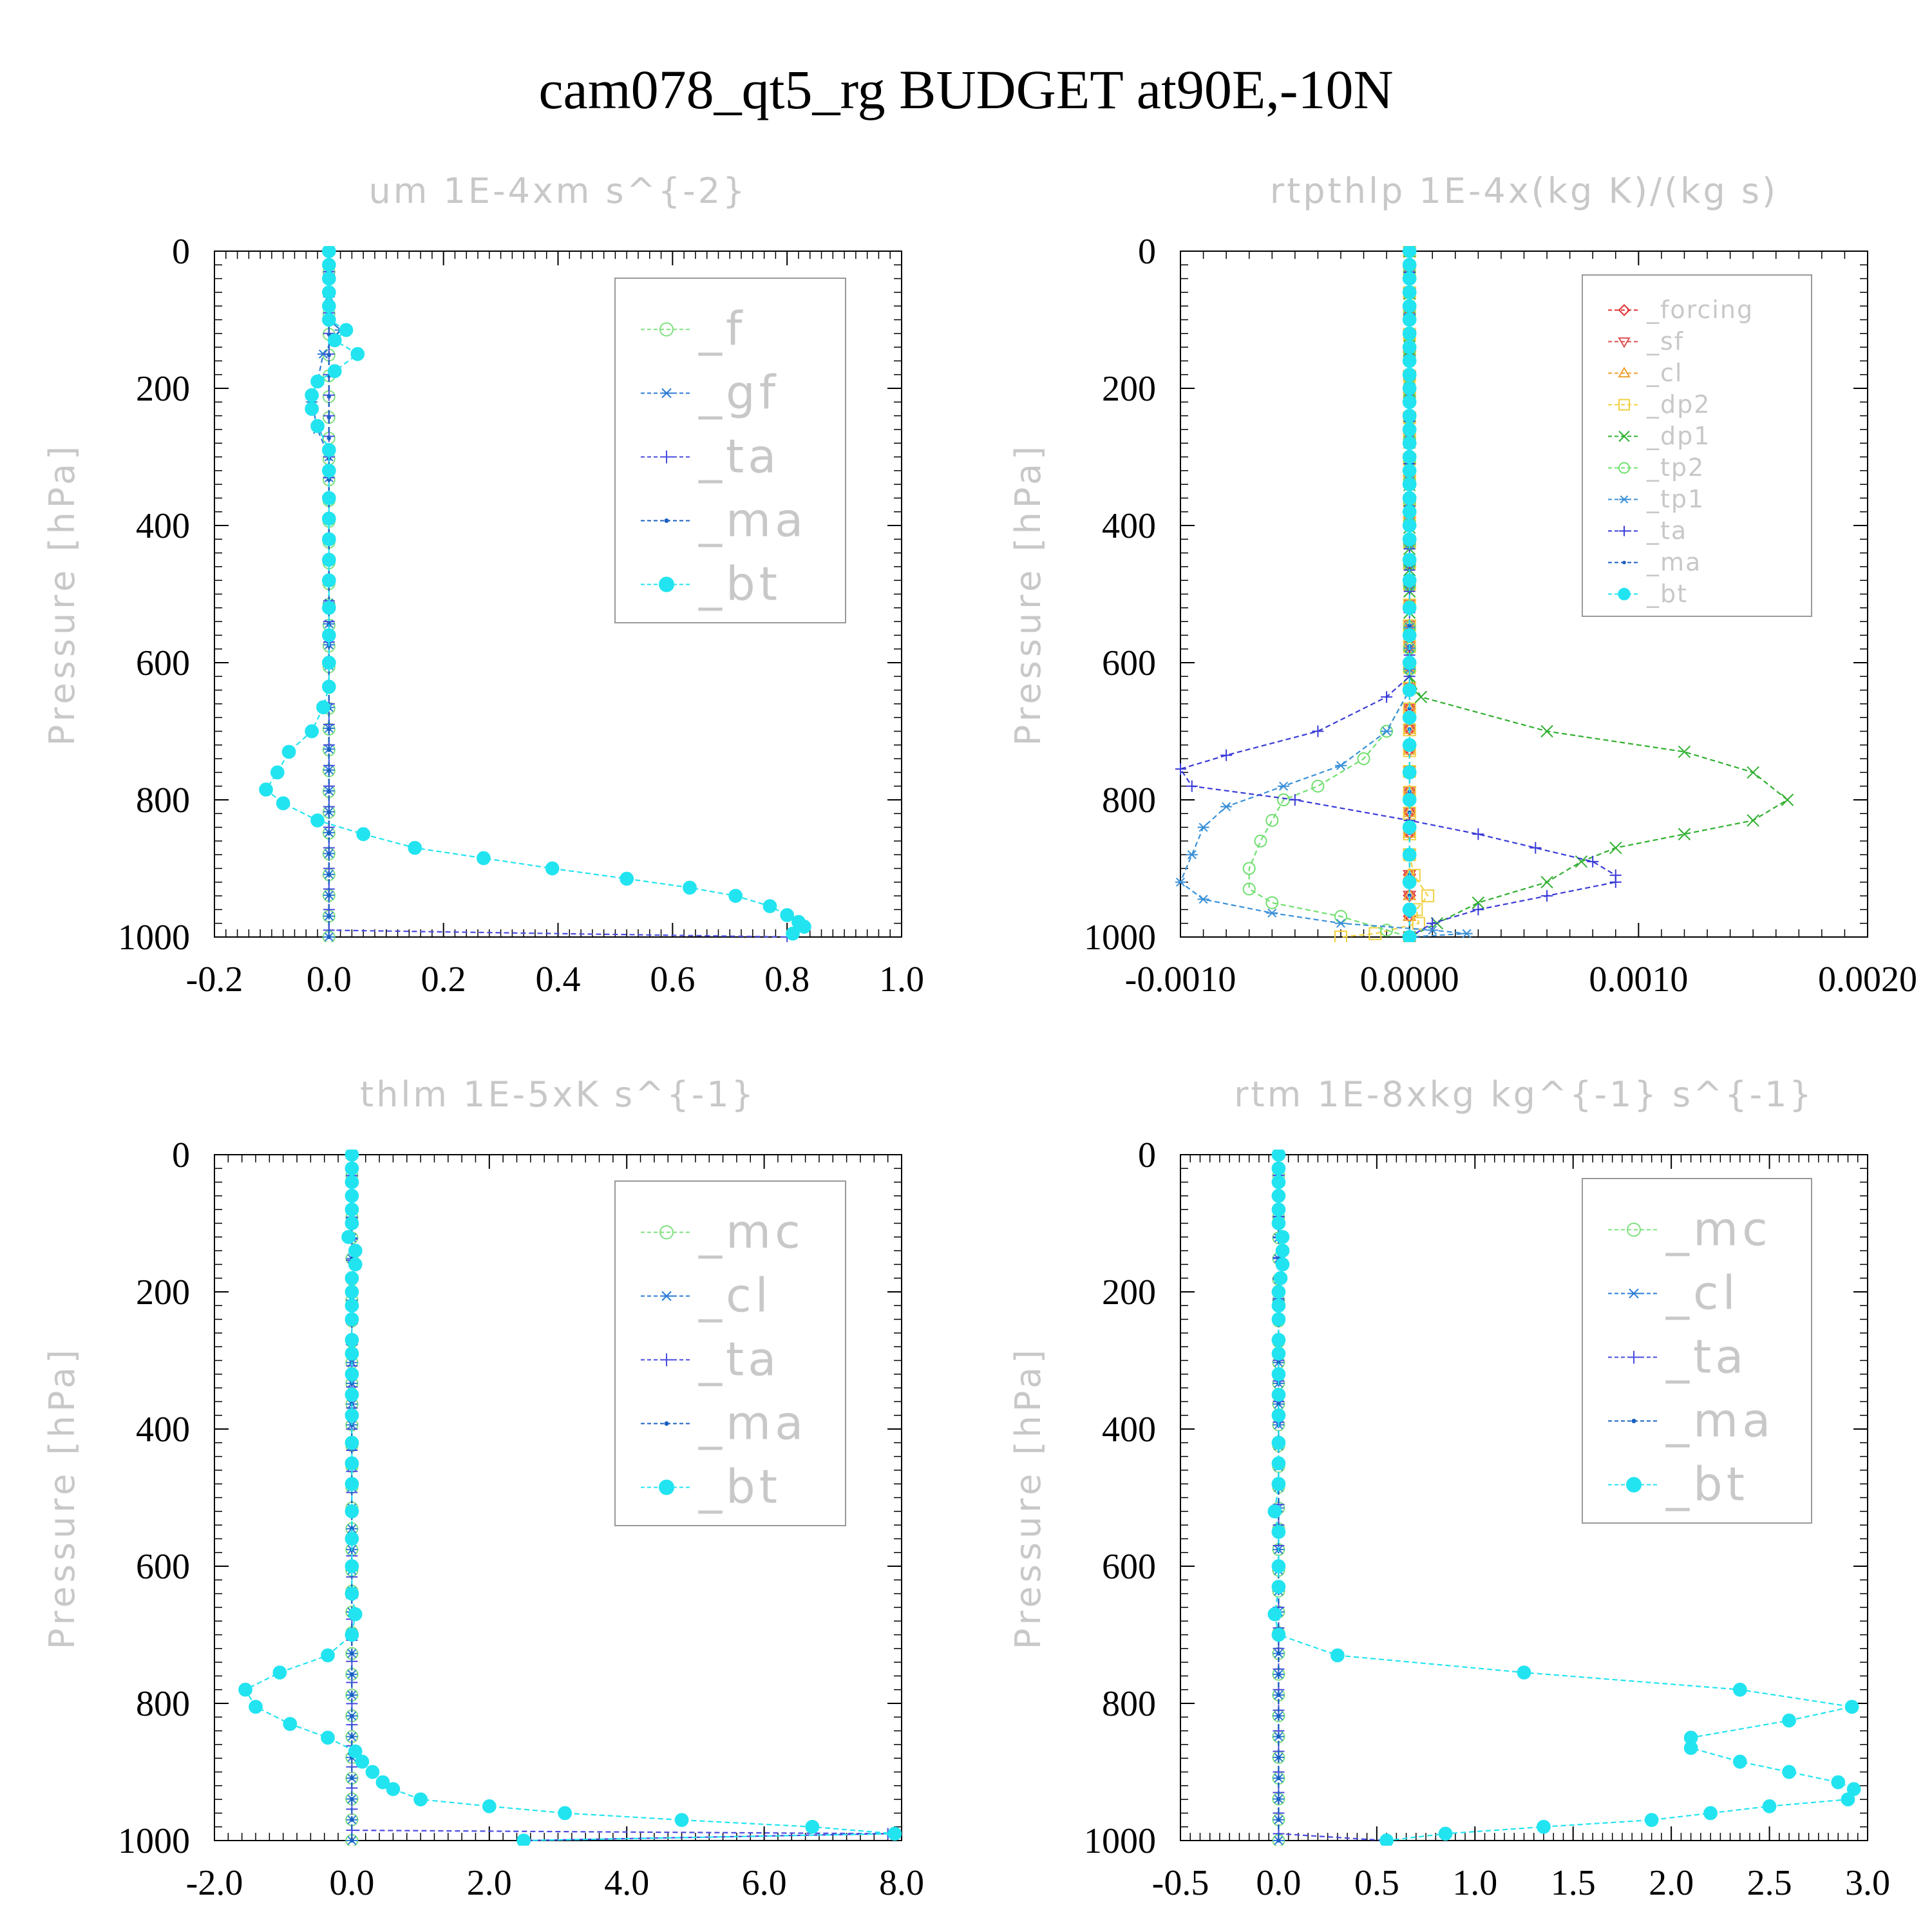  Describe the element at coordinates (730, 450) in the screenshot. I see `legend-box` at that location.